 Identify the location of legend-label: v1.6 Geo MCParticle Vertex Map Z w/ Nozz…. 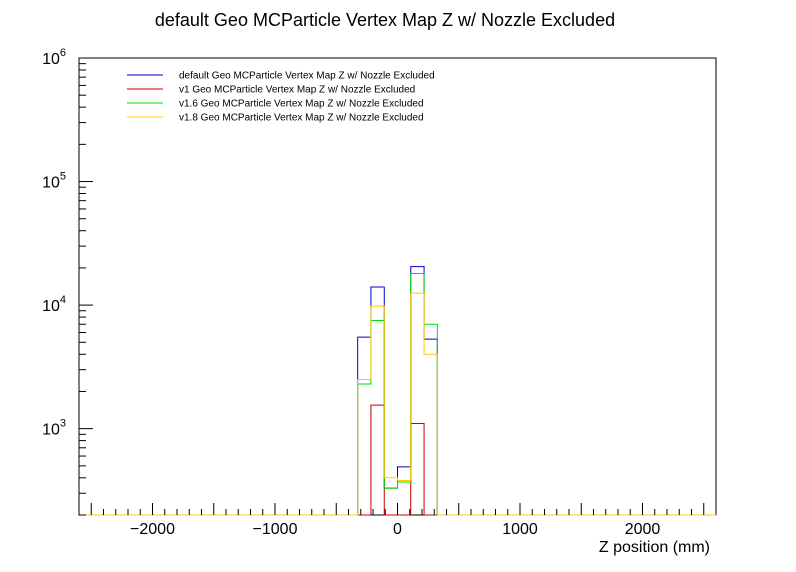
(301, 104).